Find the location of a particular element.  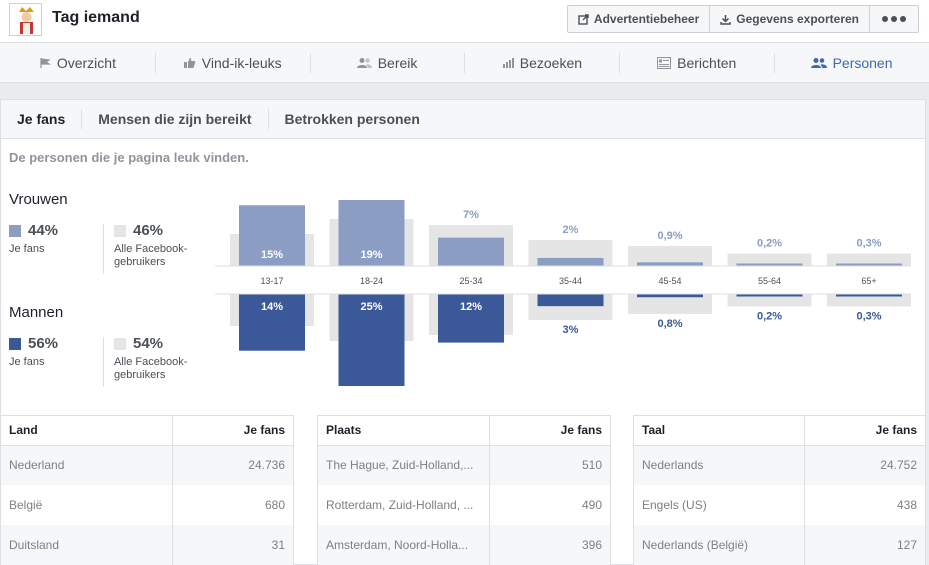

table-row: Nederland 24.736 is located at coordinates (147, 465).